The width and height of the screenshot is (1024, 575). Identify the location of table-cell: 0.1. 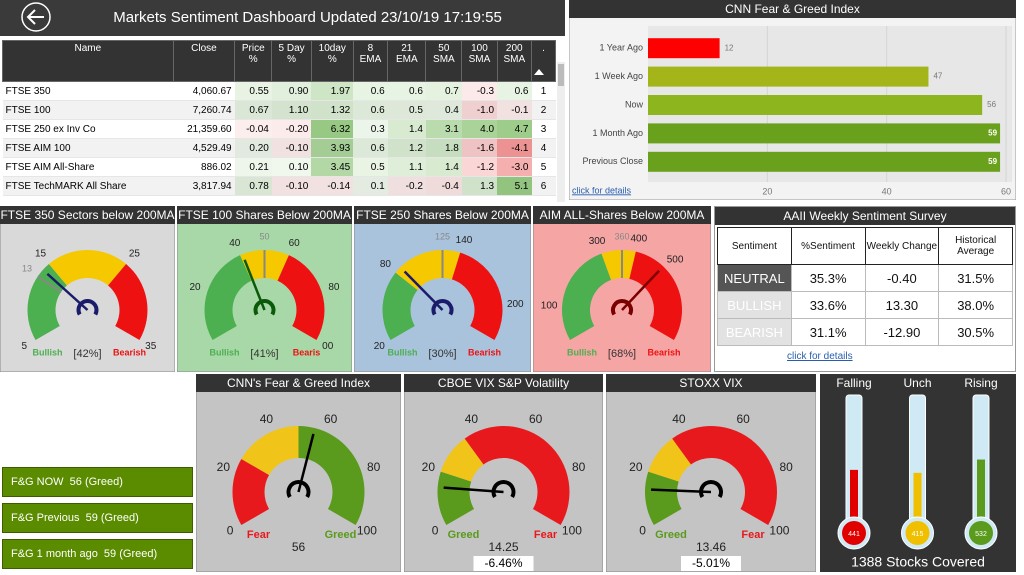
(370, 186).